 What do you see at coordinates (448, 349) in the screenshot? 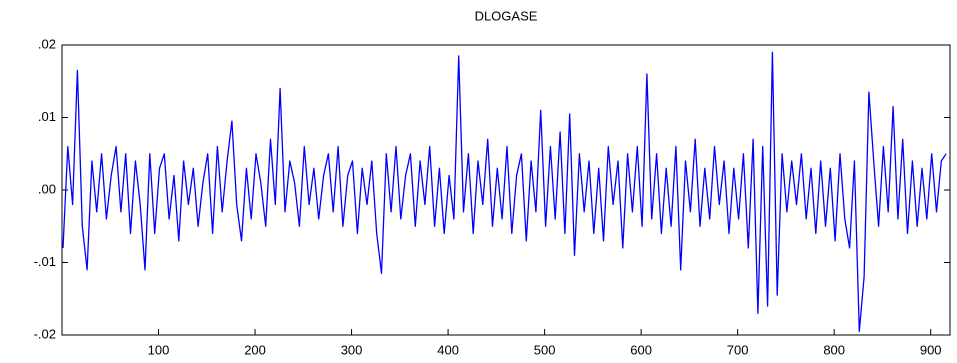
I see `x-tick-label: 400` at bounding box center [448, 349].